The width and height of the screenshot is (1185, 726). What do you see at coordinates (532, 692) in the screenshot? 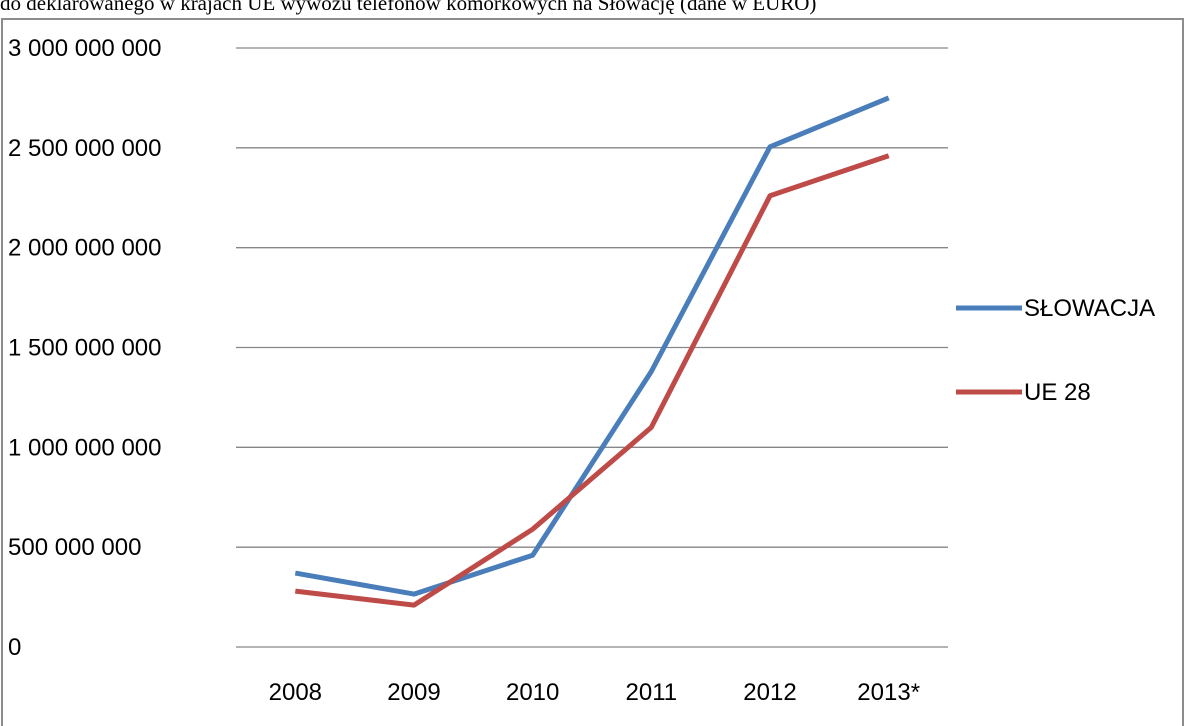
I see `x-tick-label: 2010` at bounding box center [532, 692].